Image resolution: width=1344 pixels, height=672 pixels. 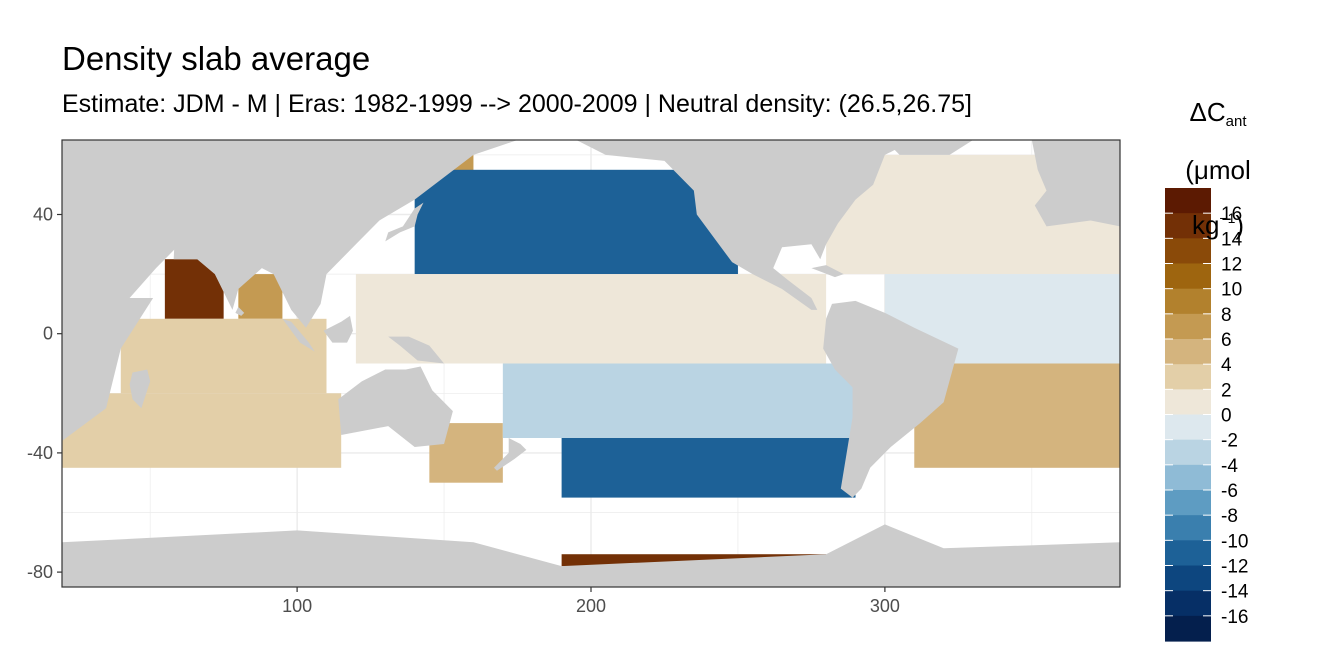 What do you see at coordinates (216, 58) in the screenshot?
I see `chart-title: Density slab average` at bounding box center [216, 58].